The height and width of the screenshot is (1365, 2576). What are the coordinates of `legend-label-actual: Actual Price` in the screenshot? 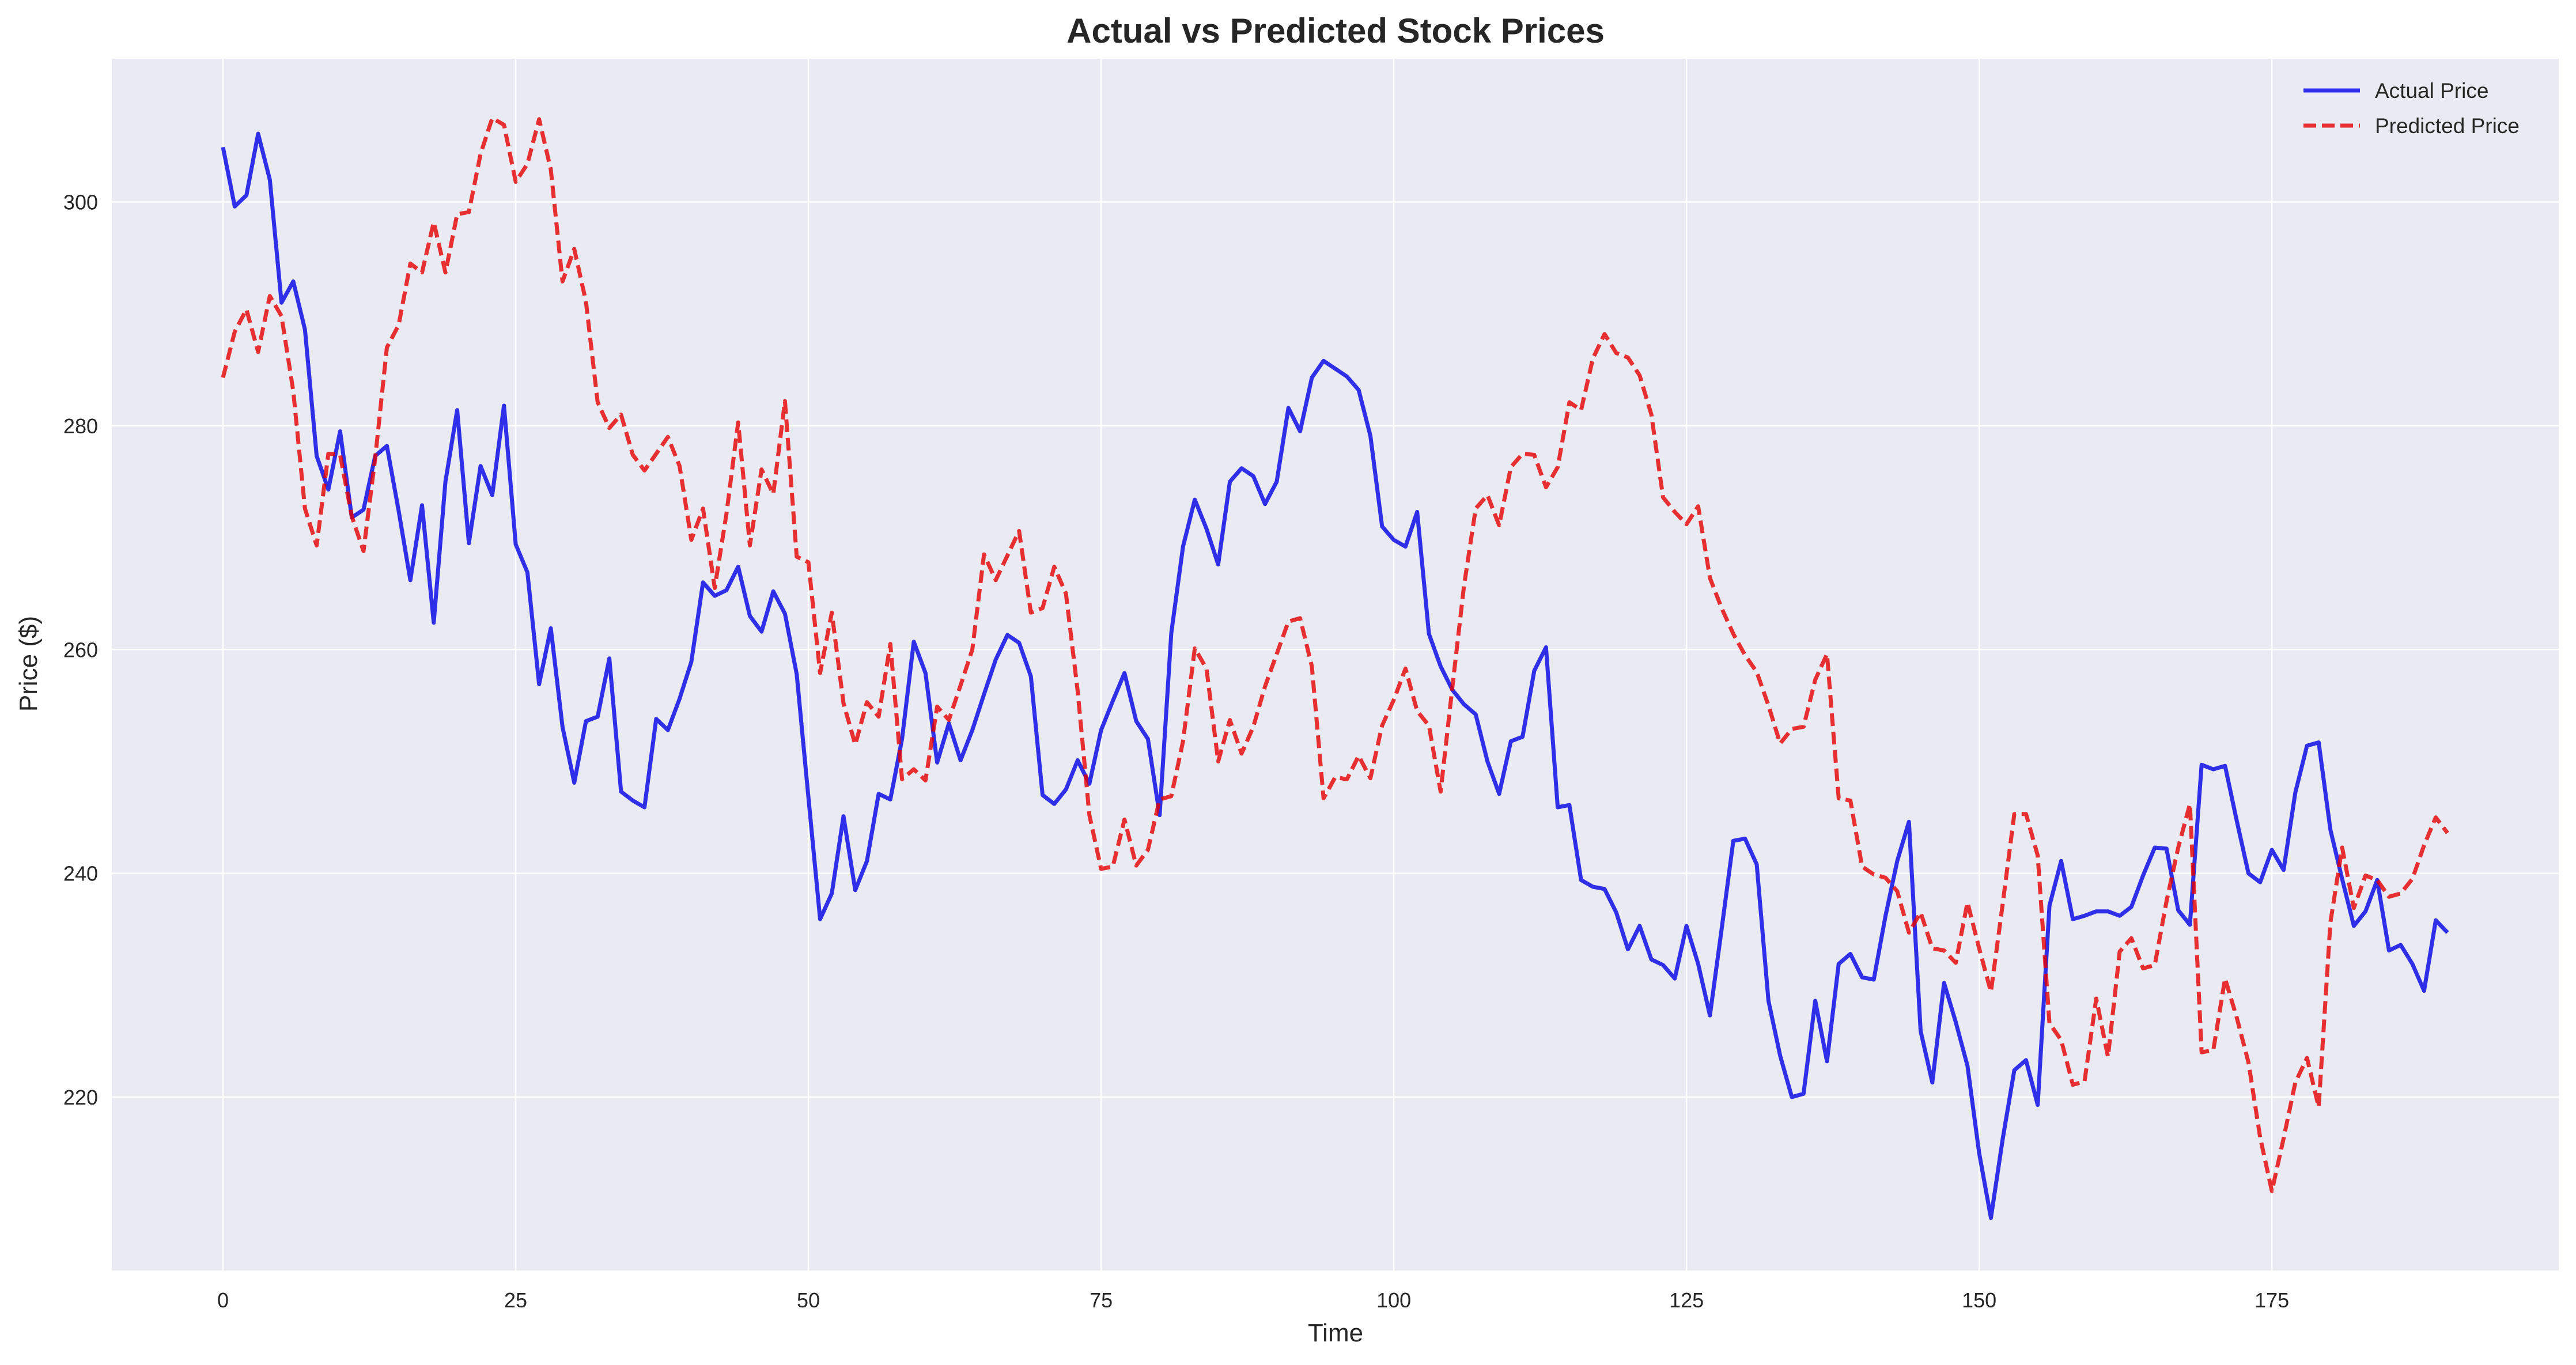 It's located at (2431, 91).